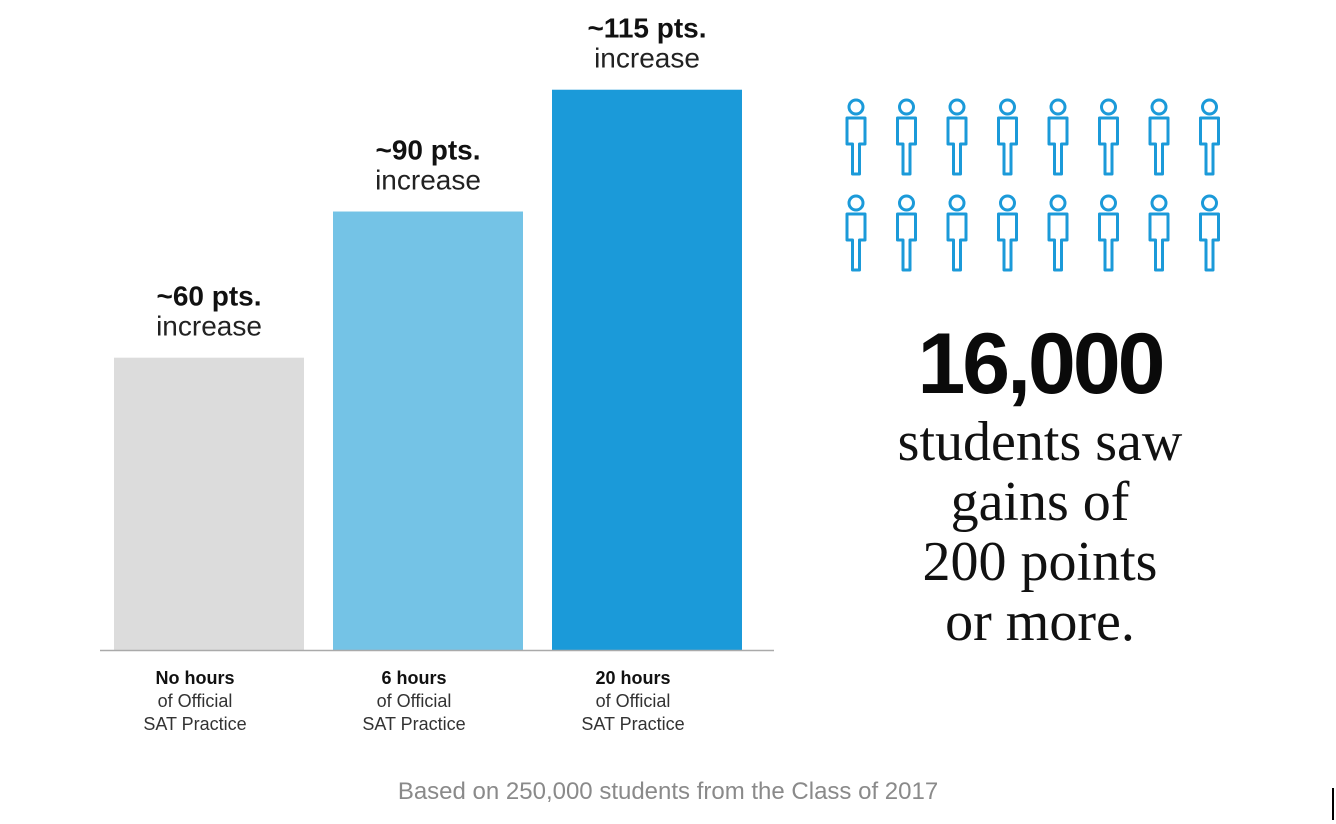 The width and height of the screenshot is (1336, 824). I want to click on bar-value-label-1: ~90 pts., so click(427, 150).